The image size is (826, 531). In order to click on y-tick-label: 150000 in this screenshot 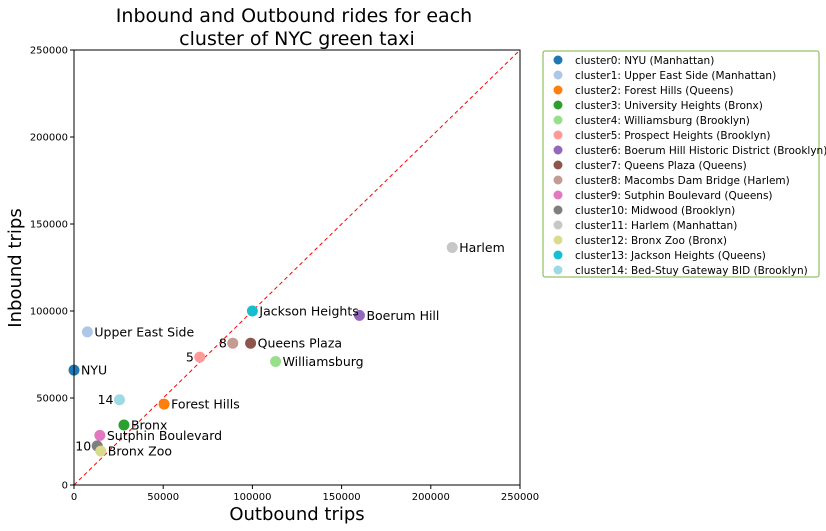, I will do `click(49, 225)`.